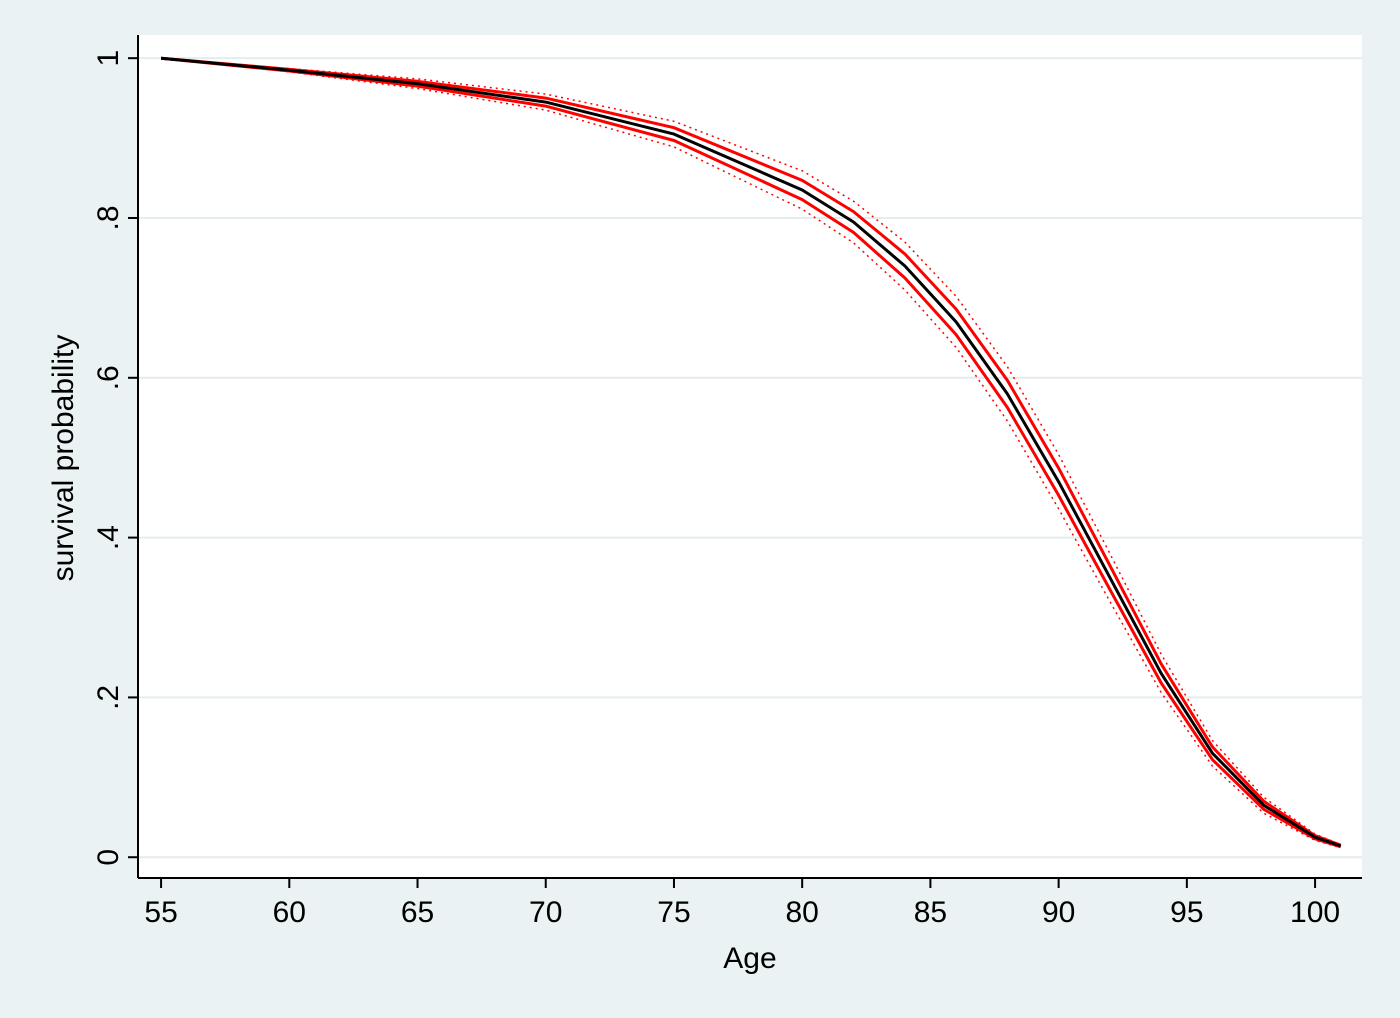 This screenshot has height=1018, width=1400. Describe the element at coordinates (545, 912) in the screenshot. I see `x-tick-label: 70` at that location.